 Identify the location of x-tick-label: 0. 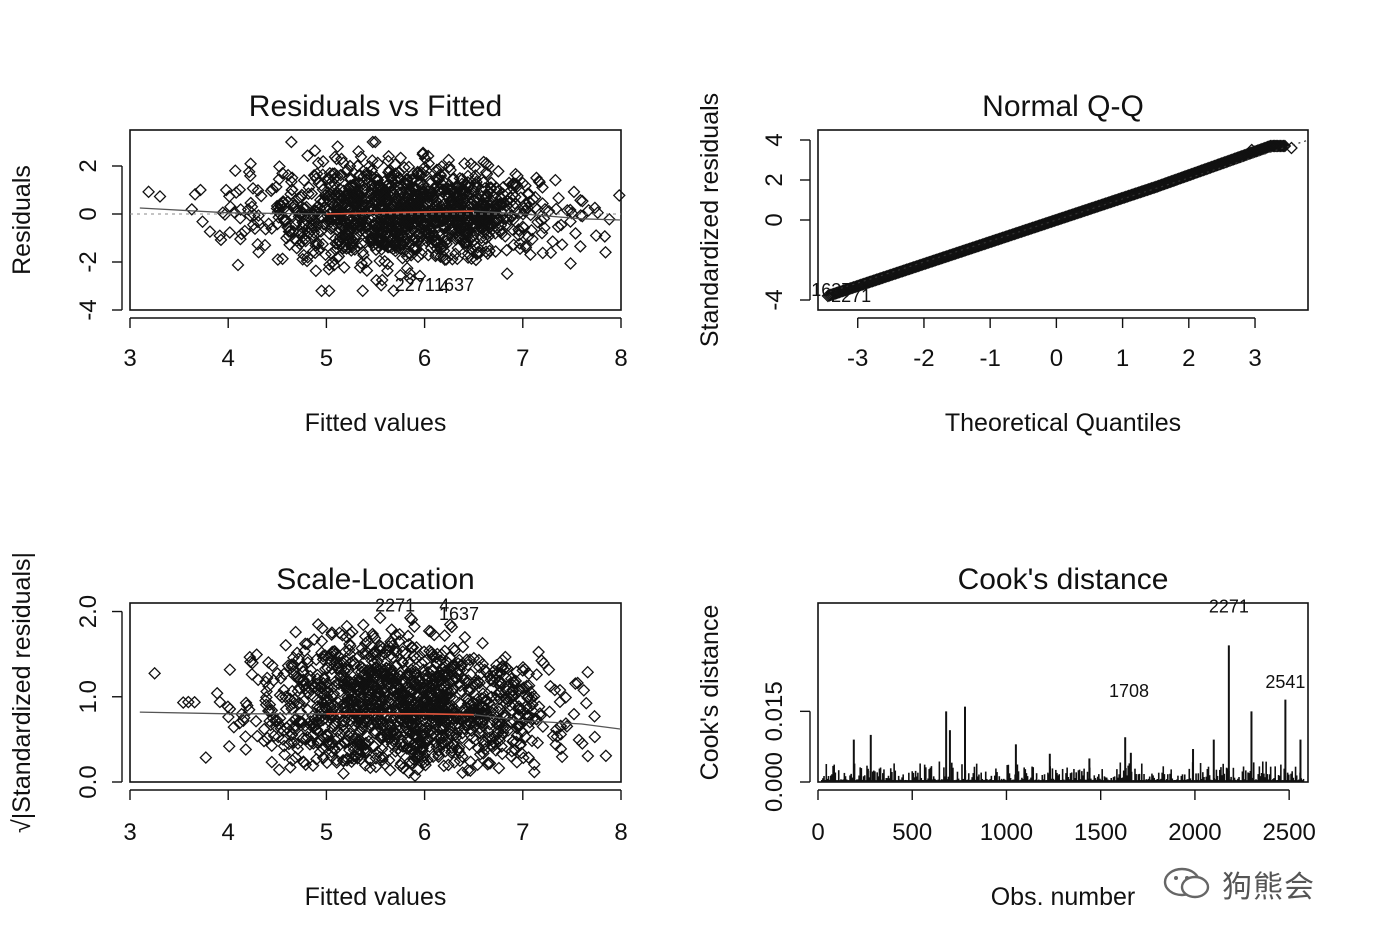
(1056, 358).